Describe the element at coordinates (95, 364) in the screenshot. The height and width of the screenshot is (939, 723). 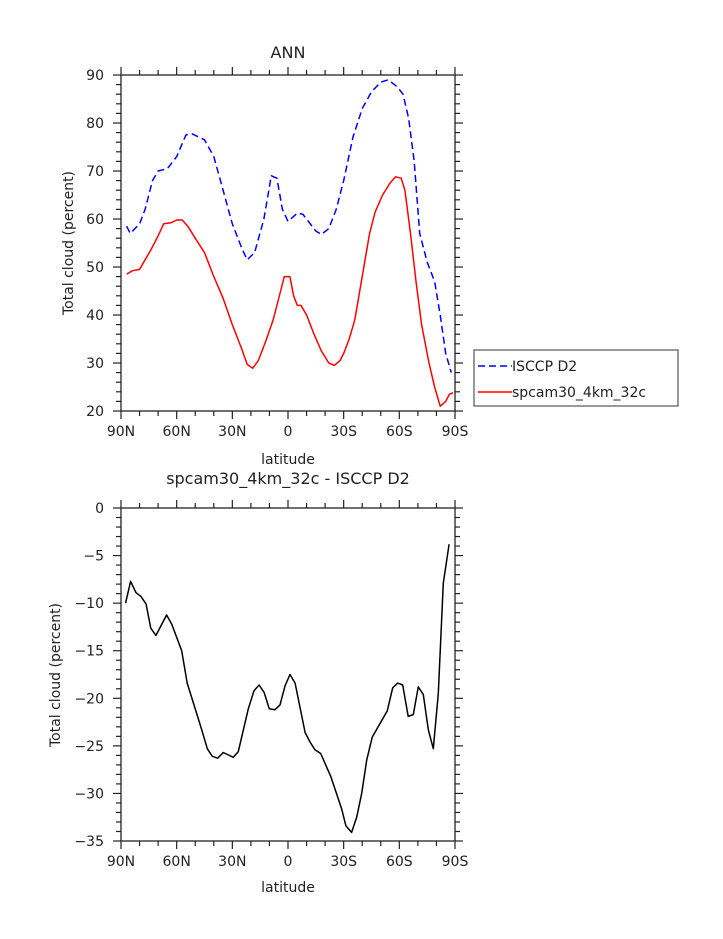
I see `y-tick-label: 30` at that location.